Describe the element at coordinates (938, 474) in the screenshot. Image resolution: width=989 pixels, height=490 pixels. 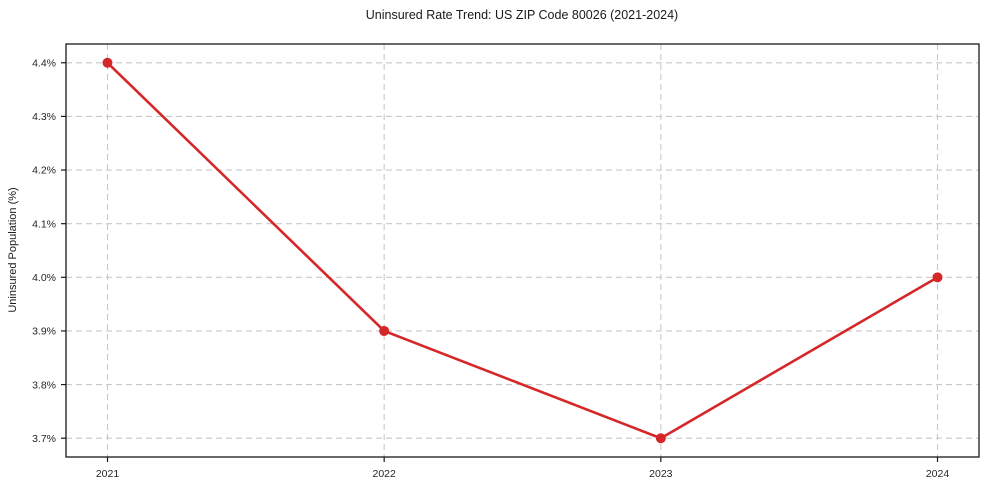
I see `x-tick-label: 2024` at that location.